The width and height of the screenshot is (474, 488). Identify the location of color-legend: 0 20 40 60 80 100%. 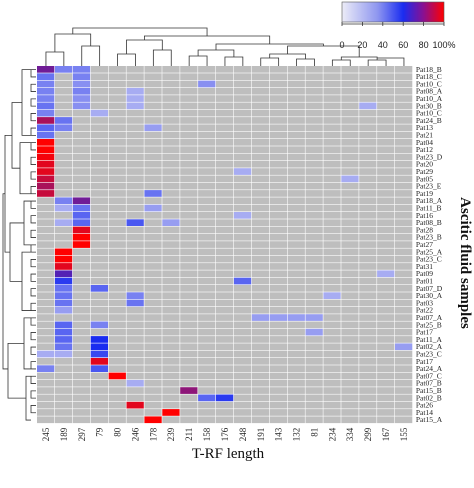
(397, 25).